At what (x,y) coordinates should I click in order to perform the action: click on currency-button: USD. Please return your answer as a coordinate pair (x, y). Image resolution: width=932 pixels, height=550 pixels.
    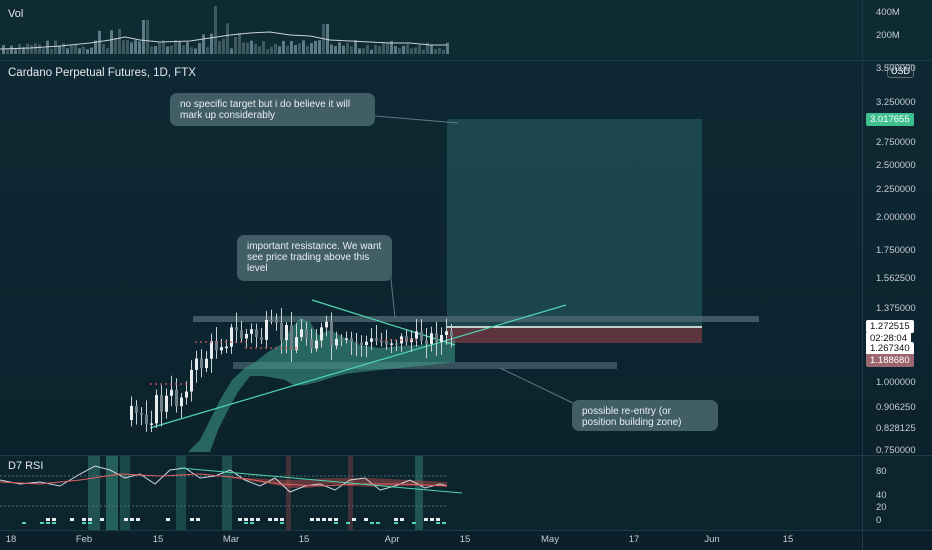
    Looking at the image, I should click on (901, 71).